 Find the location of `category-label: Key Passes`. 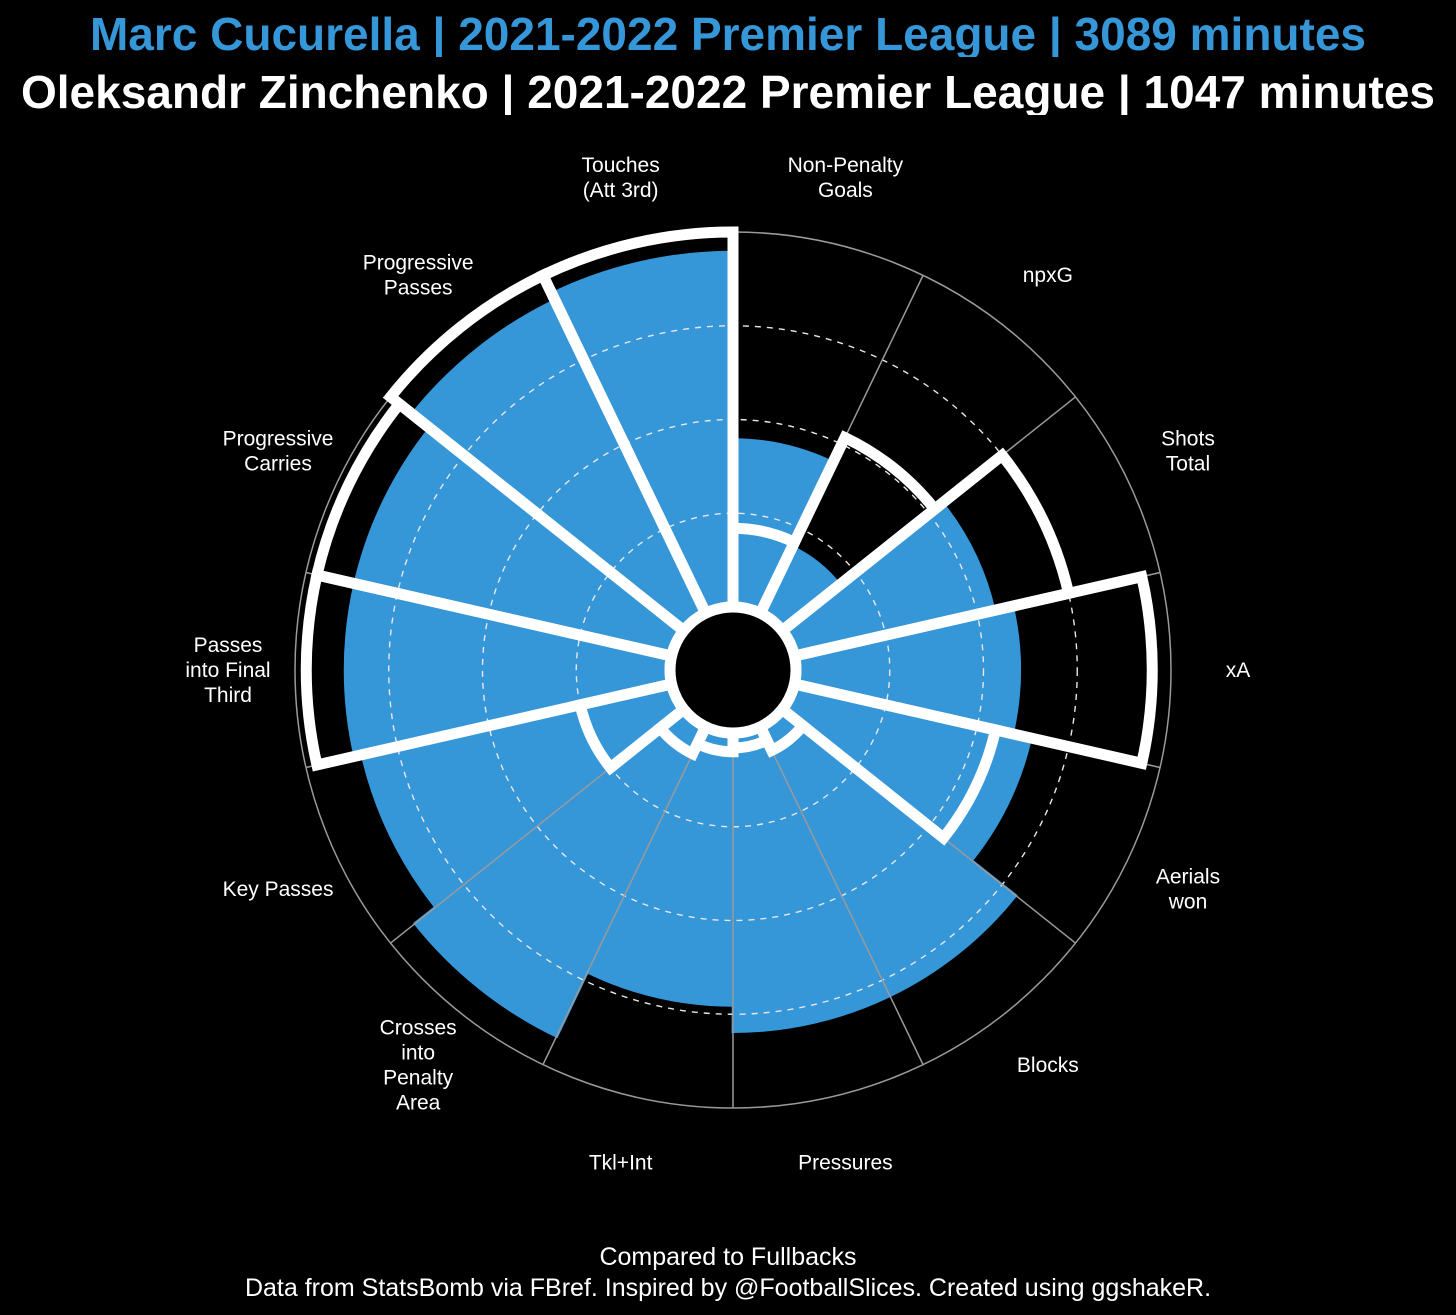

category-label: Key Passes is located at coordinates (278, 889).